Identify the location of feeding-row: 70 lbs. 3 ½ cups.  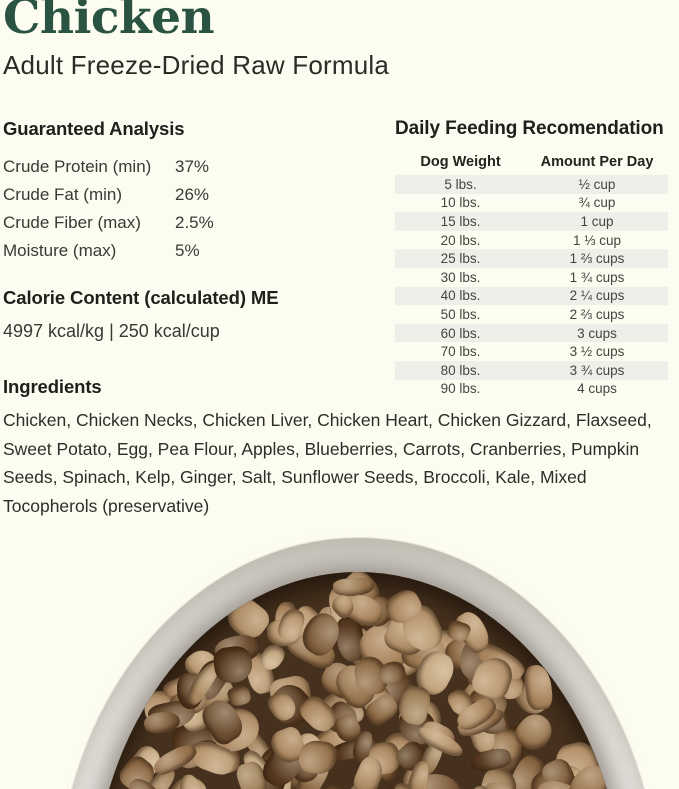
(531, 351).